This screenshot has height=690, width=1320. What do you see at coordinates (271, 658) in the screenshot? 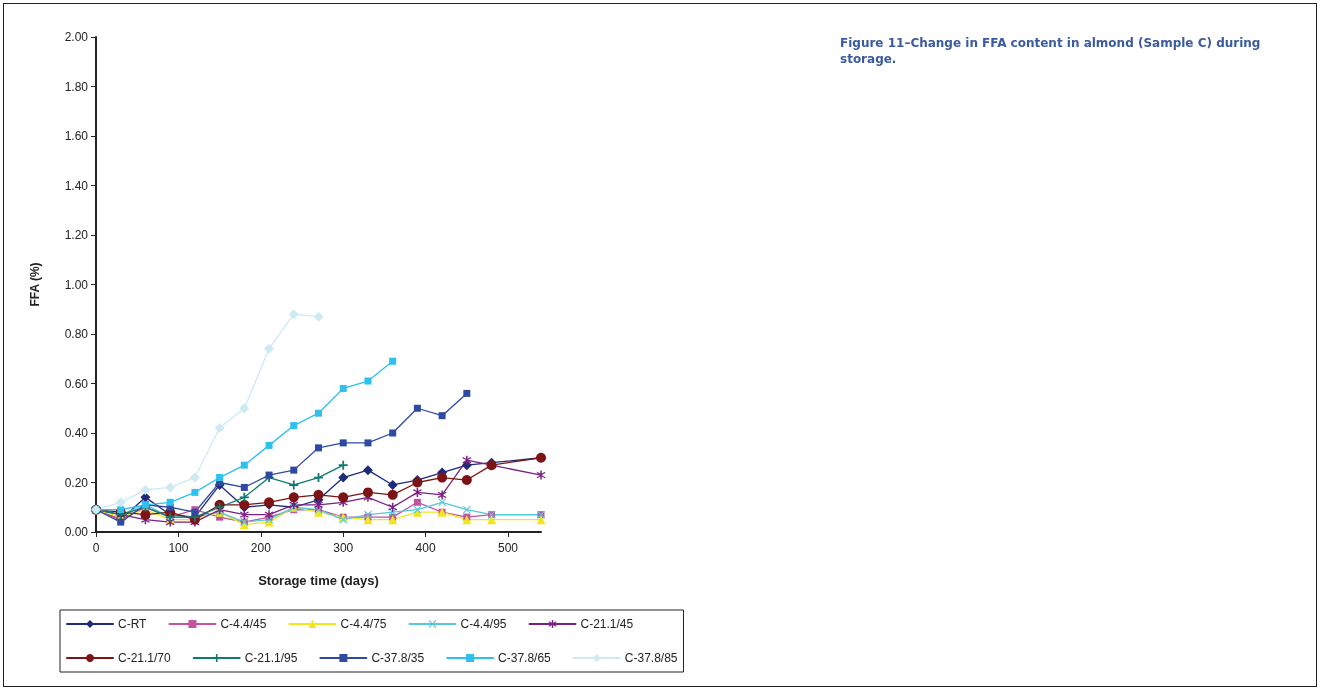
I see `legend-label: C-21.1/95` at bounding box center [271, 658].